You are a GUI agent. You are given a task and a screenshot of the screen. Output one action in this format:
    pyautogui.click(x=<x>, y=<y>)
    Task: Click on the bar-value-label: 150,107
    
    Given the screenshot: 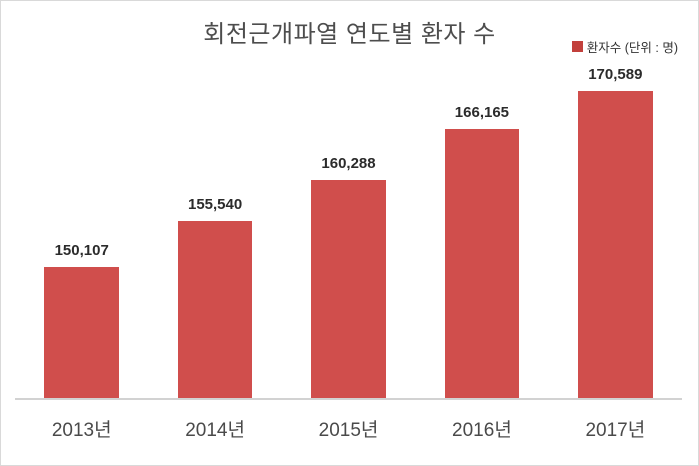 What is the action you would take?
    pyautogui.click(x=81, y=251)
    